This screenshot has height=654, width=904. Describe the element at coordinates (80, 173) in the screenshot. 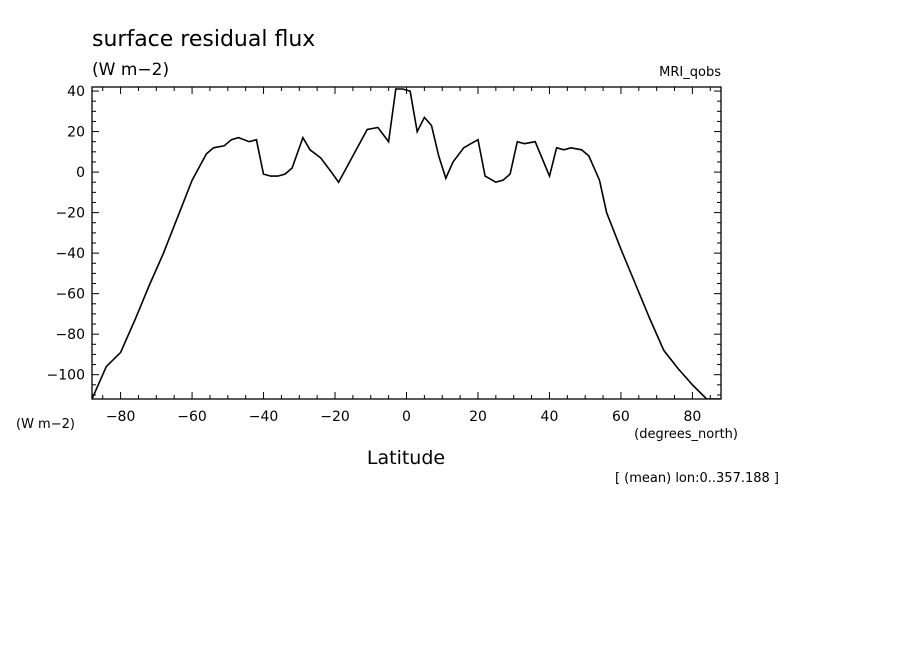

I see `y-tick-label: 0` at that location.